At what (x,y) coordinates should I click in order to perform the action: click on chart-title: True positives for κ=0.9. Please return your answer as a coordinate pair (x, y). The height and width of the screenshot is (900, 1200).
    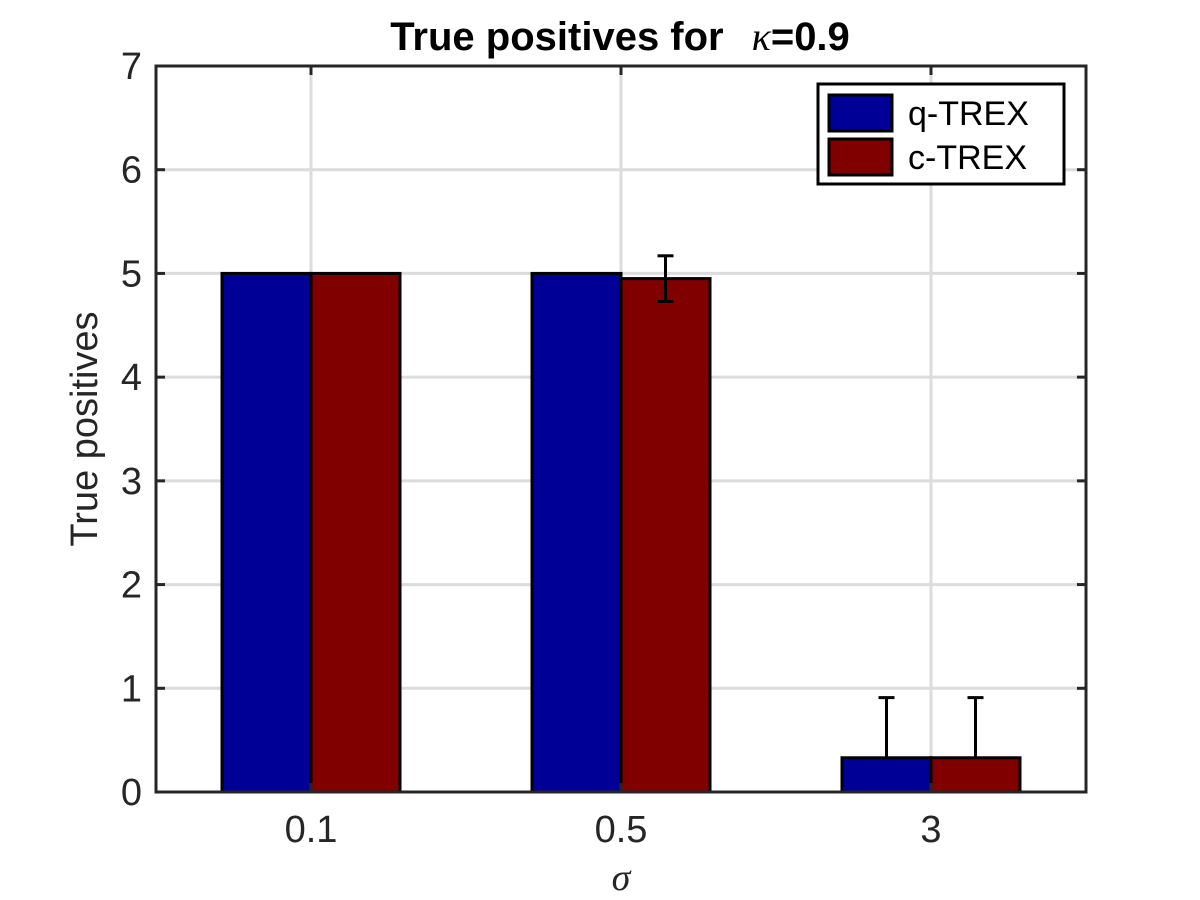
    Looking at the image, I should click on (620, 36).